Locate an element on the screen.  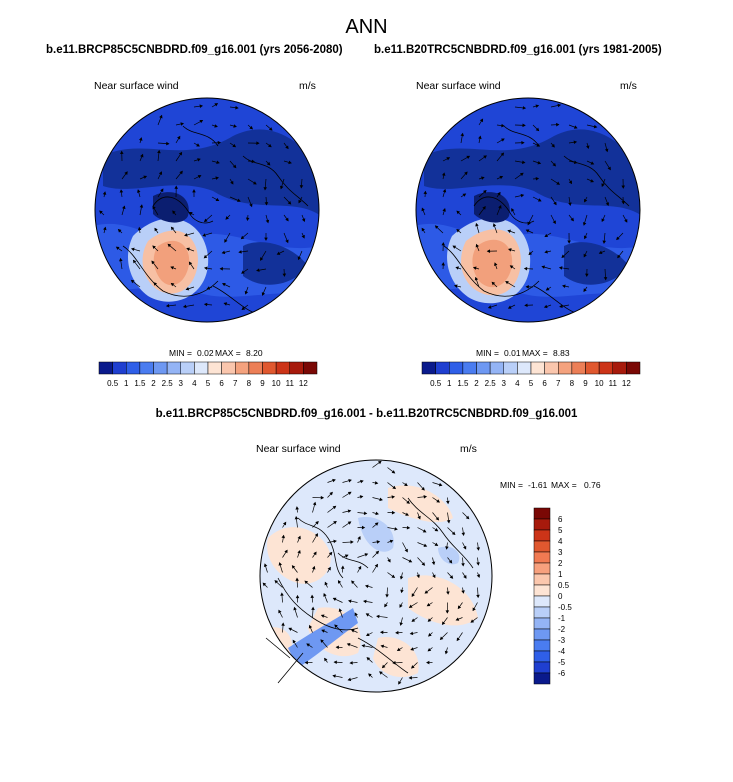
panel-2-field-label: Near surface wind is located at coordinates (458, 86).